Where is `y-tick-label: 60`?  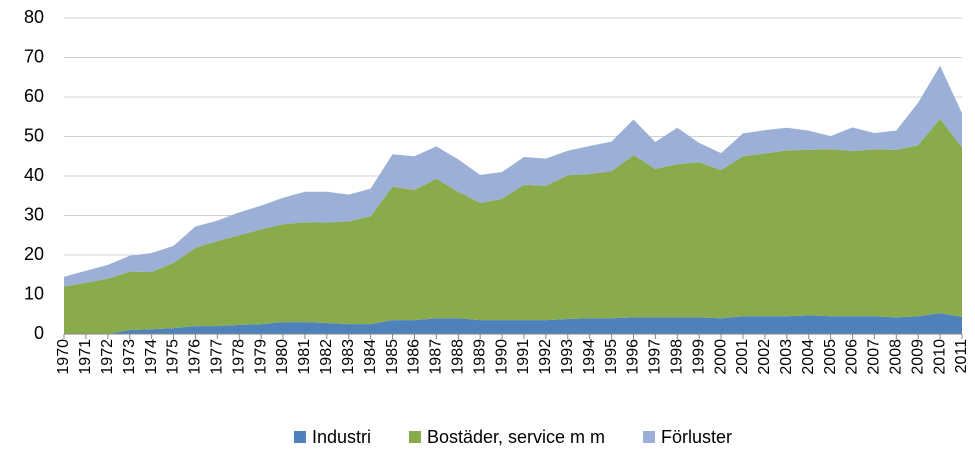
y-tick-label: 60 is located at coordinates (34, 96).